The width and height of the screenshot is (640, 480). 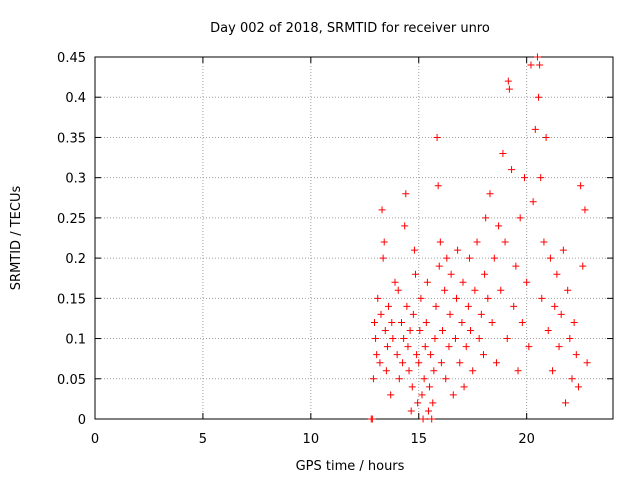 I want to click on y-tick-label: 0, so click(x=82, y=420).